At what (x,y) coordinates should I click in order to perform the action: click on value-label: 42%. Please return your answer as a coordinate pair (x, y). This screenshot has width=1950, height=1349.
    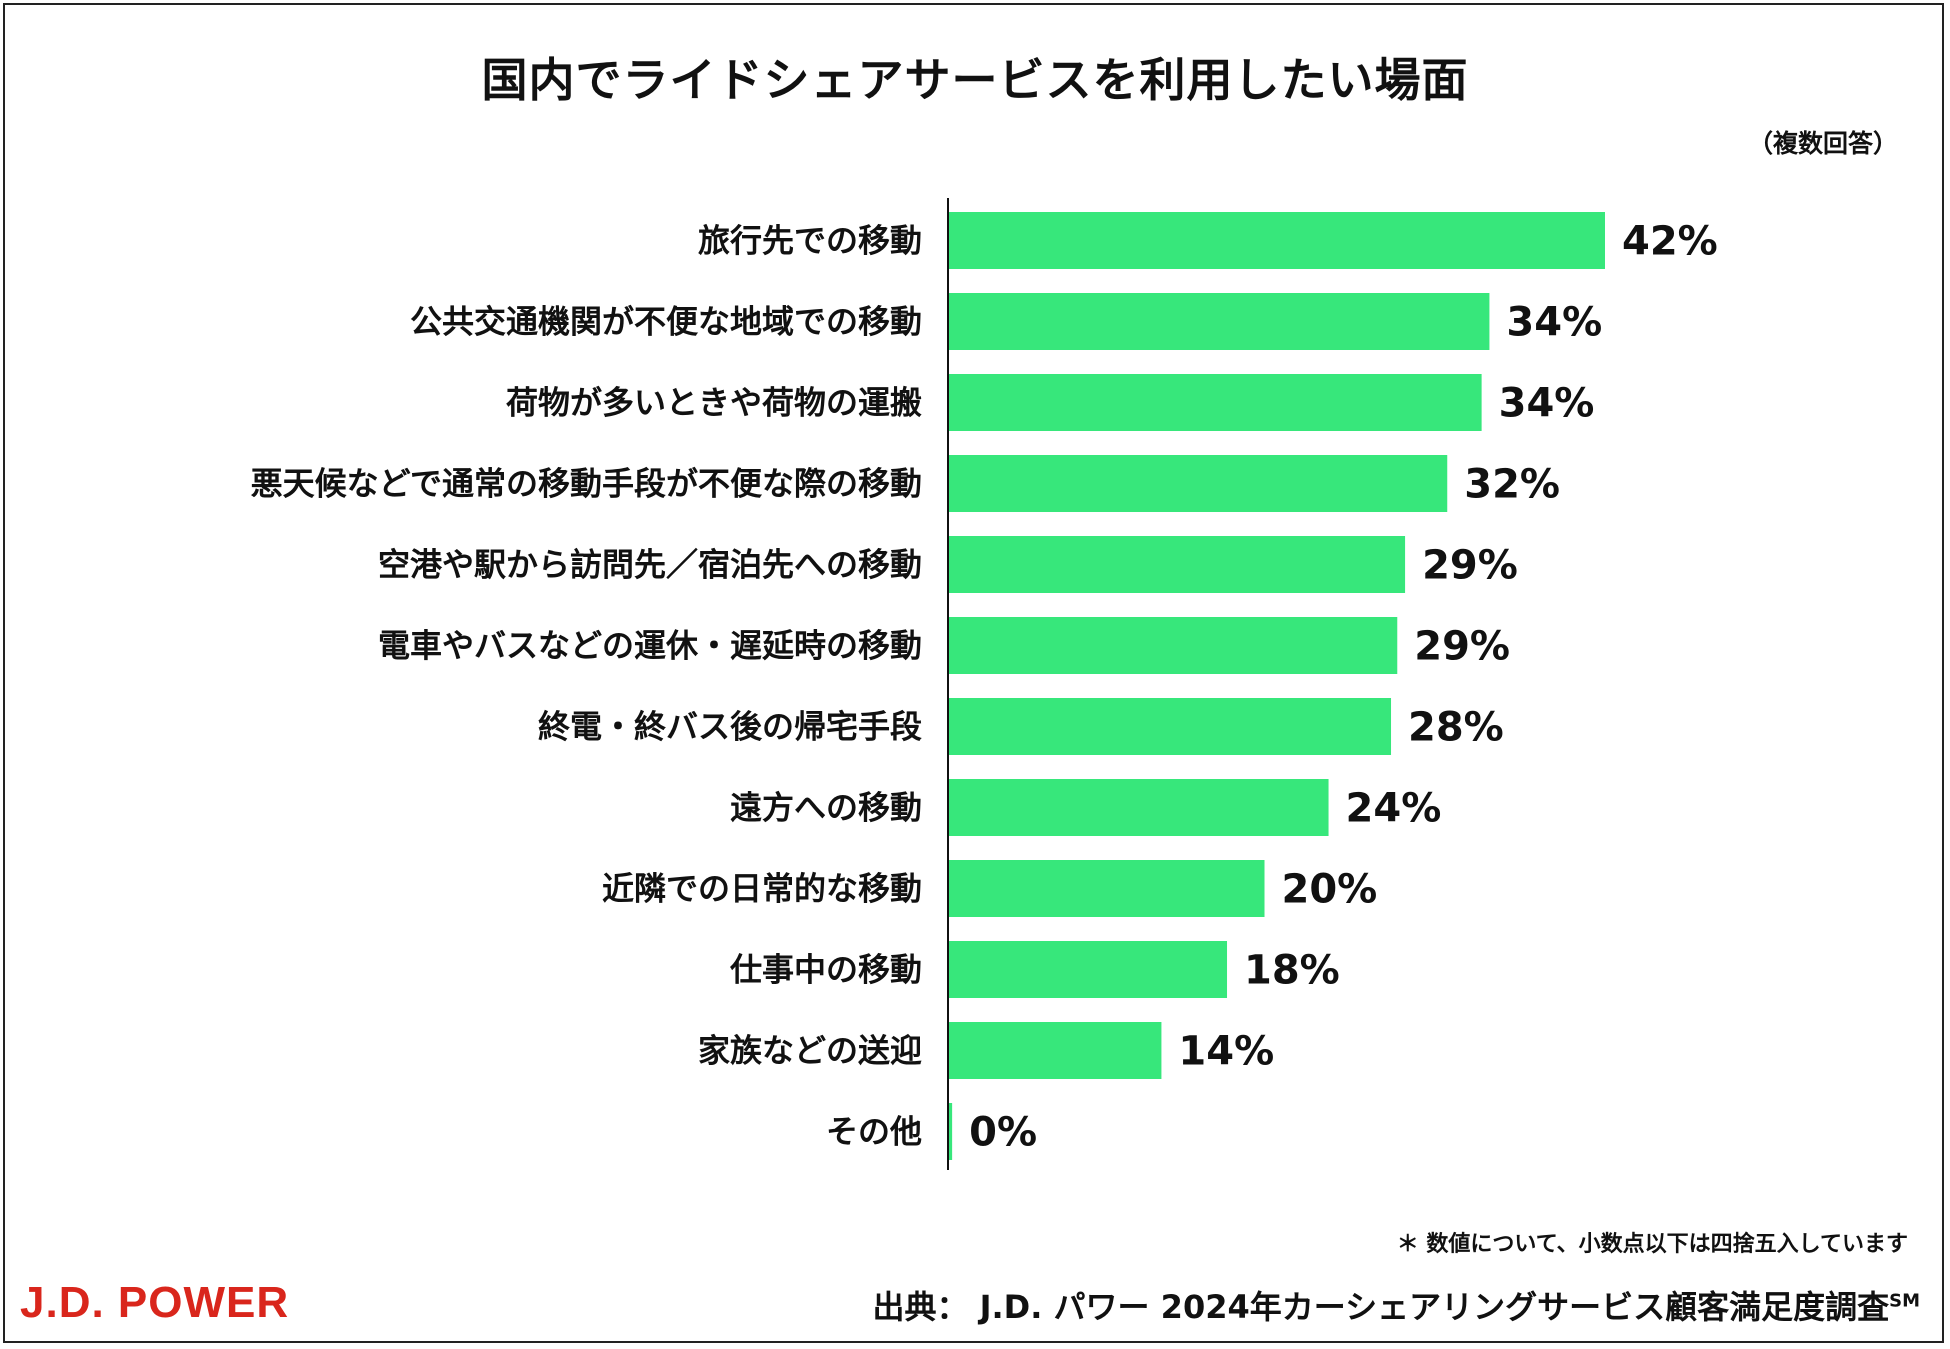
    Looking at the image, I should click on (1670, 242).